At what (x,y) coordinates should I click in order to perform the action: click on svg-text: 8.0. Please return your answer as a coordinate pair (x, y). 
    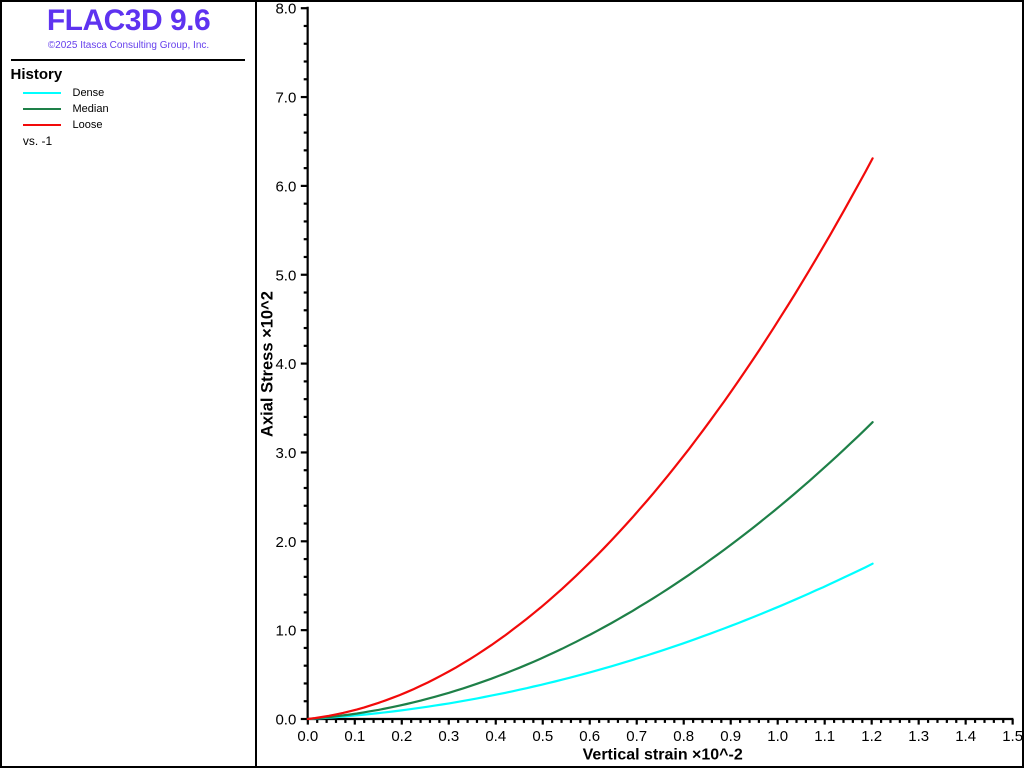
    Looking at the image, I should click on (285, 9).